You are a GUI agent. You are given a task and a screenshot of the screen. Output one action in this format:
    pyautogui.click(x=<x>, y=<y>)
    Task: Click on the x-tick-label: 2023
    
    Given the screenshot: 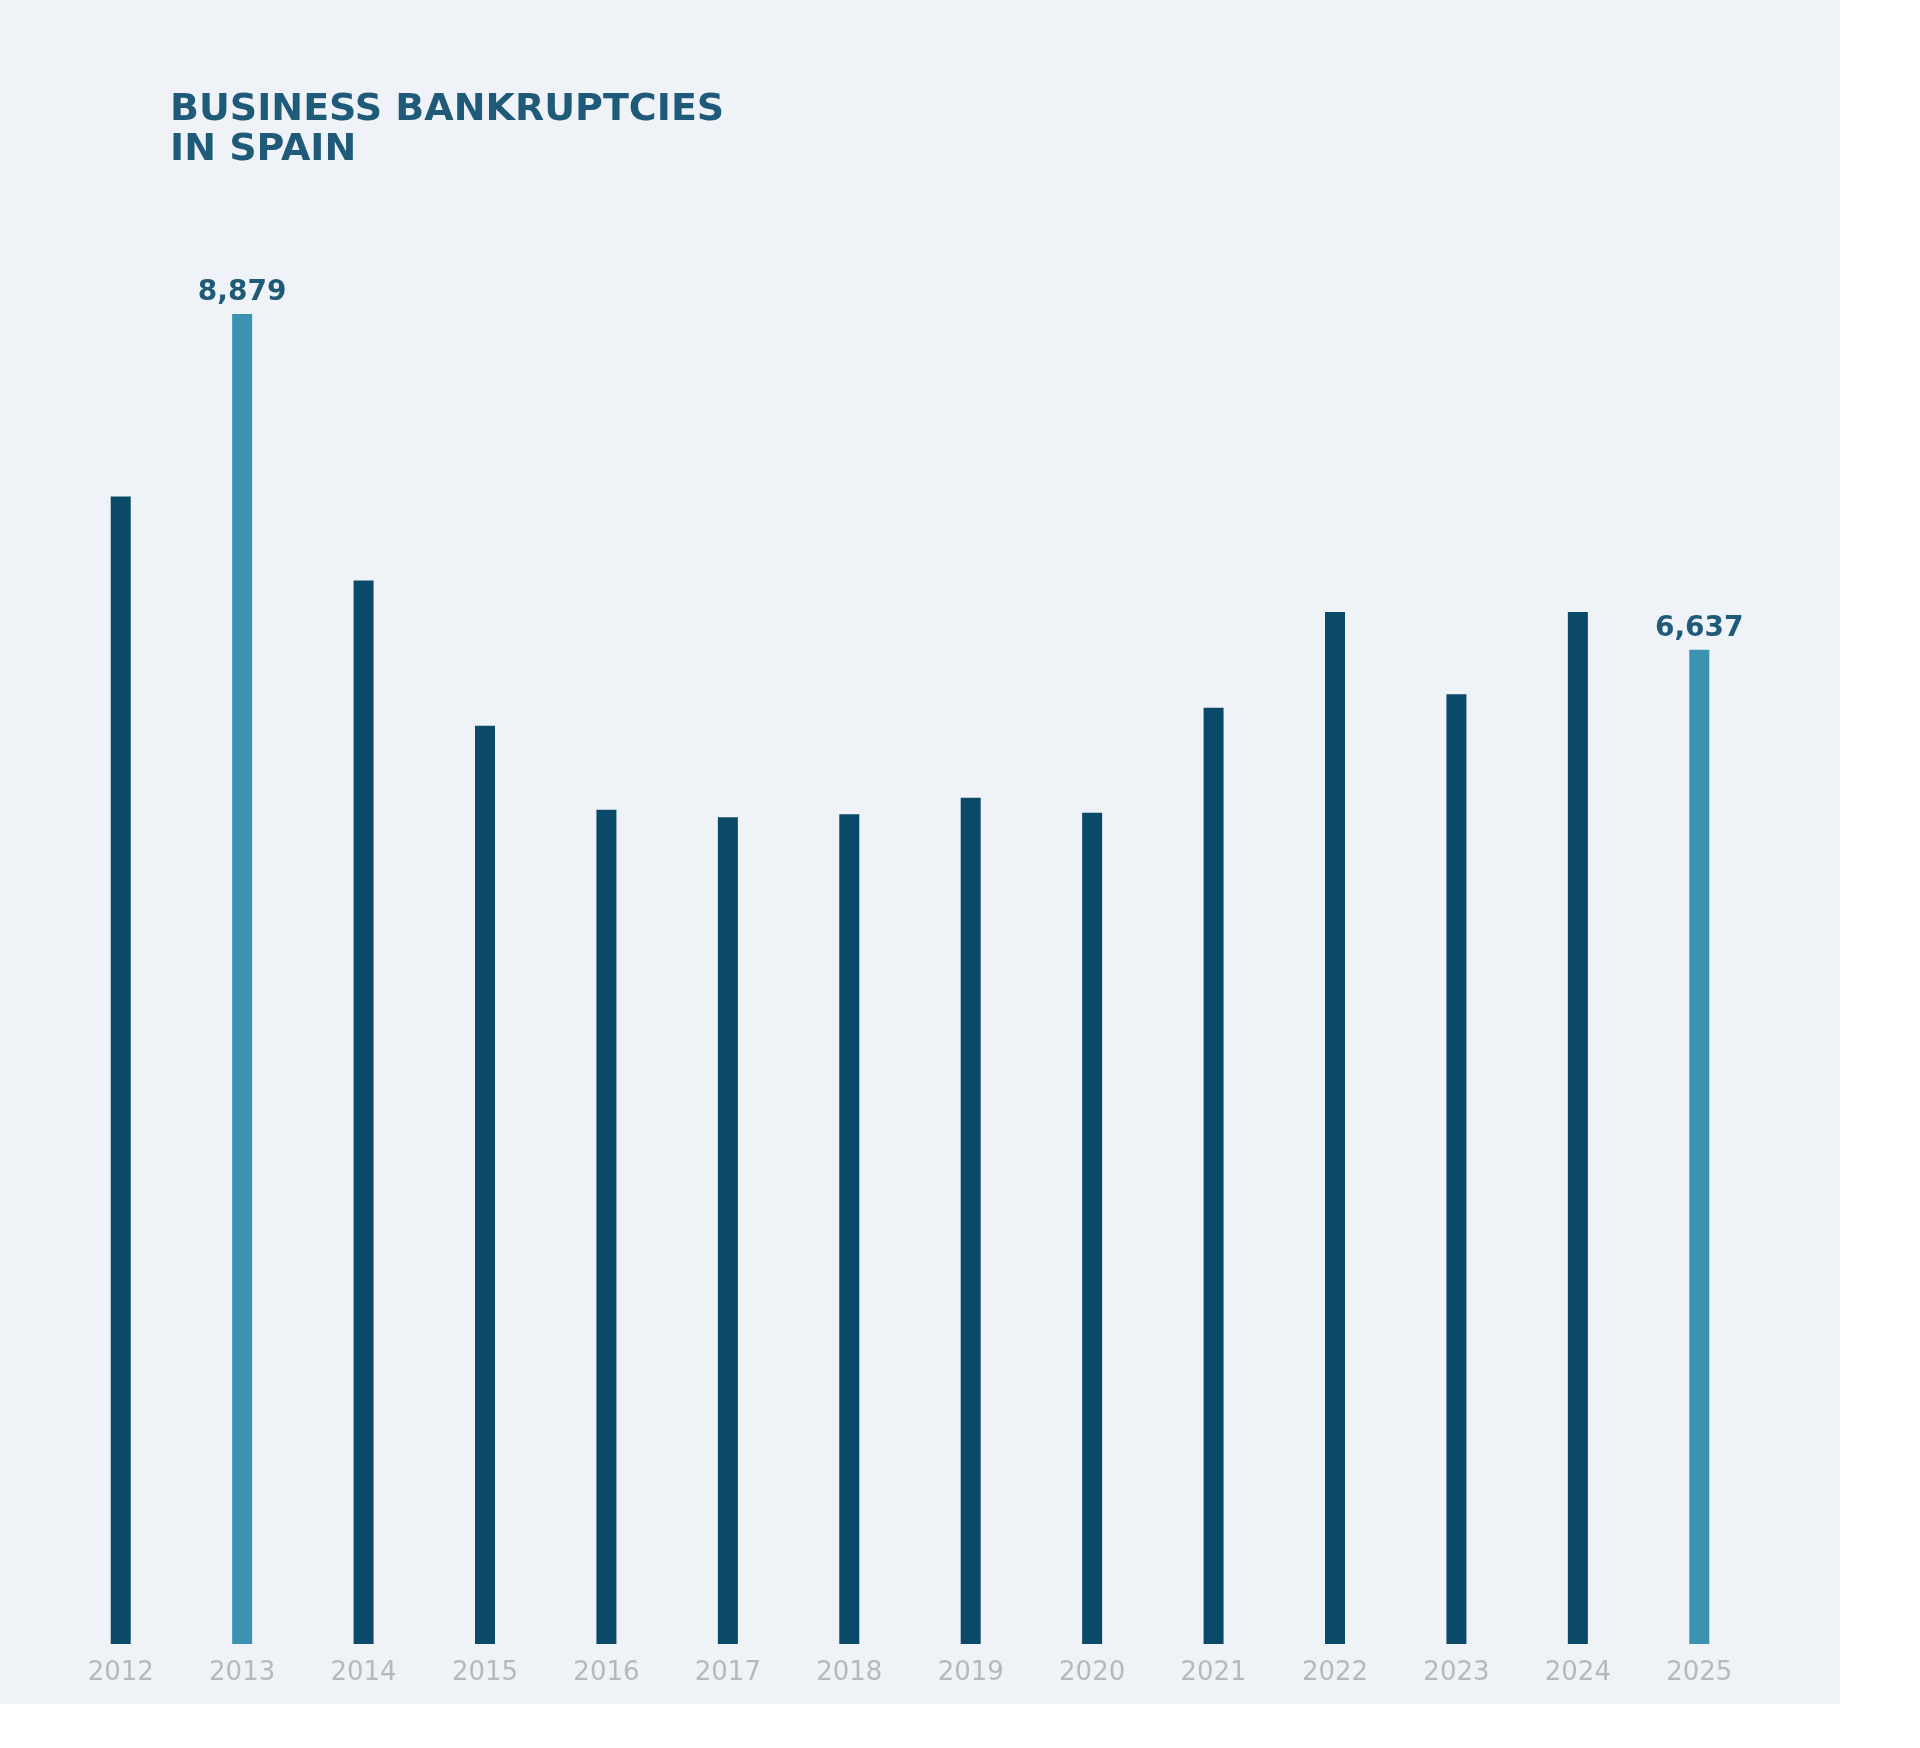 What is the action you would take?
    pyautogui.click(x=1456, y=1670)
    